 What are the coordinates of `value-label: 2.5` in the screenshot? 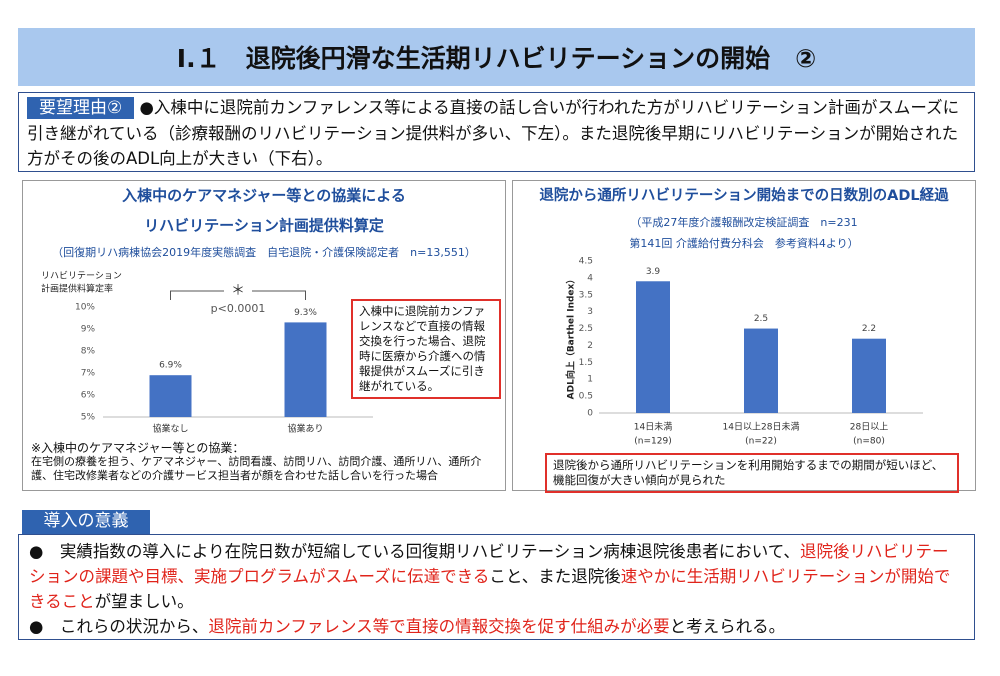 It's located at (761, 319).